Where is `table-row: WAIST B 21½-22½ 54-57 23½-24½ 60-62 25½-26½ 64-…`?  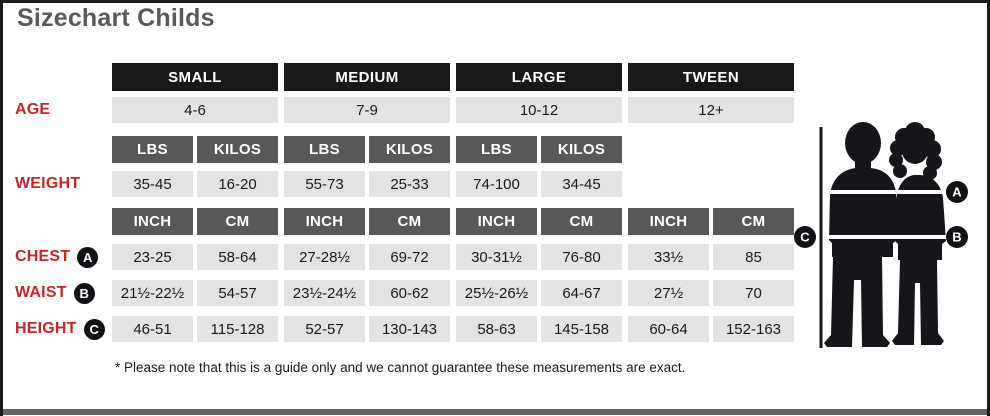 table-row: WAIST B 21½-22½ 54-57 23½-24½ 60-62 25½-26½ 64-… is located at coordinates (495, 293).